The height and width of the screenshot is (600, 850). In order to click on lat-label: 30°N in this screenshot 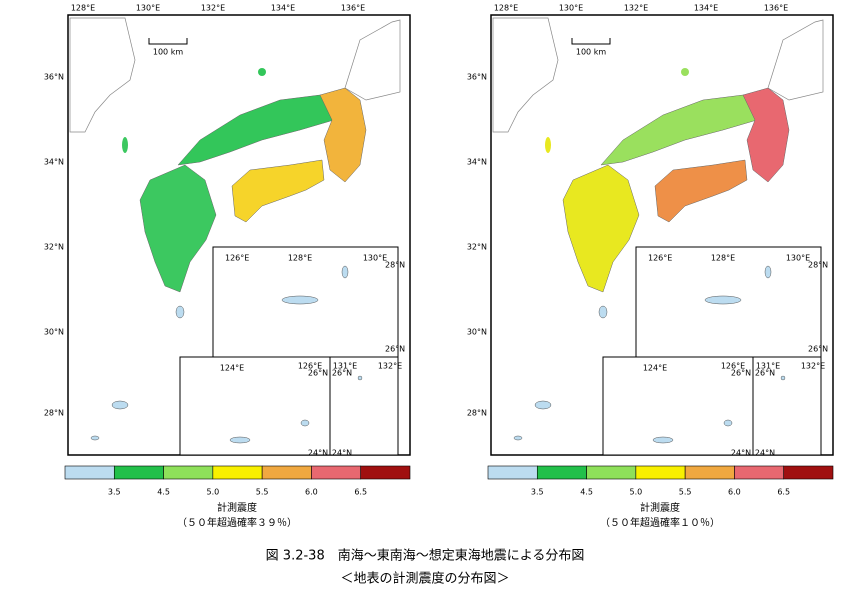, I will do `click(54, 332)`.